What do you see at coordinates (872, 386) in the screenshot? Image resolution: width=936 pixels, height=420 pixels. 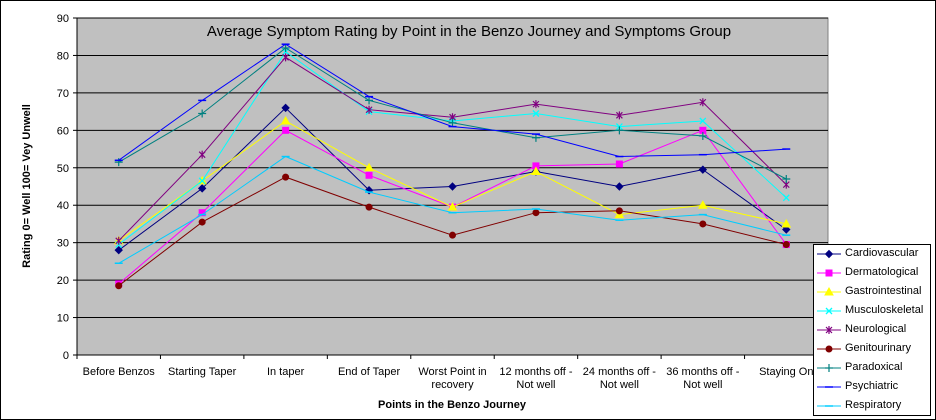 I see `legend-label: Psychiatric` at bounding box center [872, 386].